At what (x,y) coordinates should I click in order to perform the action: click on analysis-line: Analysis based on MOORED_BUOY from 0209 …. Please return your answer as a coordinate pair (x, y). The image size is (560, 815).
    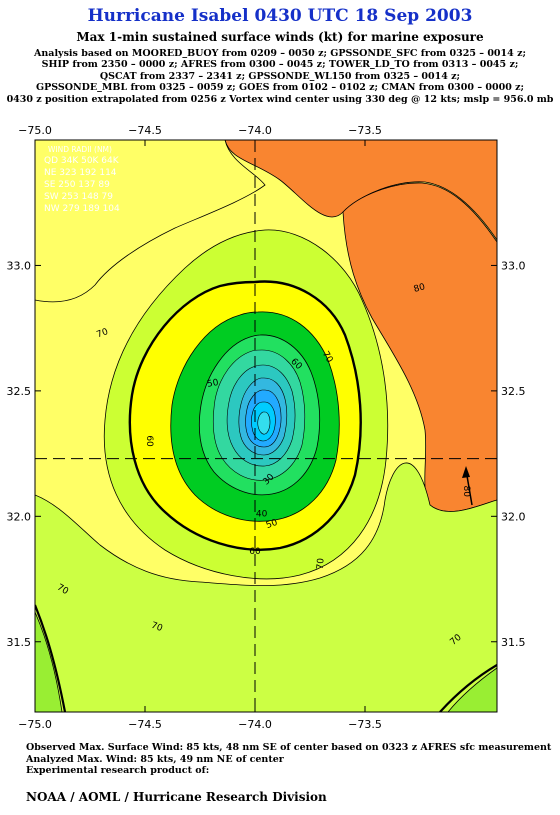
    Looking at the image, I should click on (280, 53).